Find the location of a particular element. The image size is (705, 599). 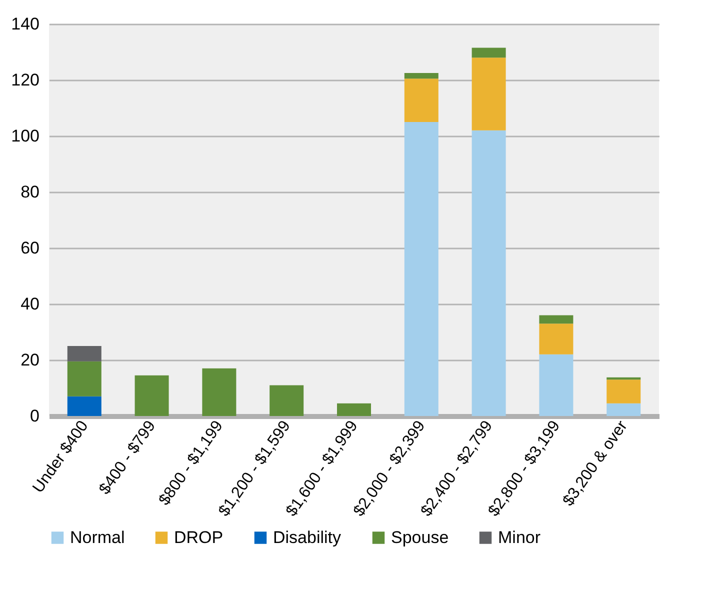

legend-label: Normal is located at coordinates (97, 537).